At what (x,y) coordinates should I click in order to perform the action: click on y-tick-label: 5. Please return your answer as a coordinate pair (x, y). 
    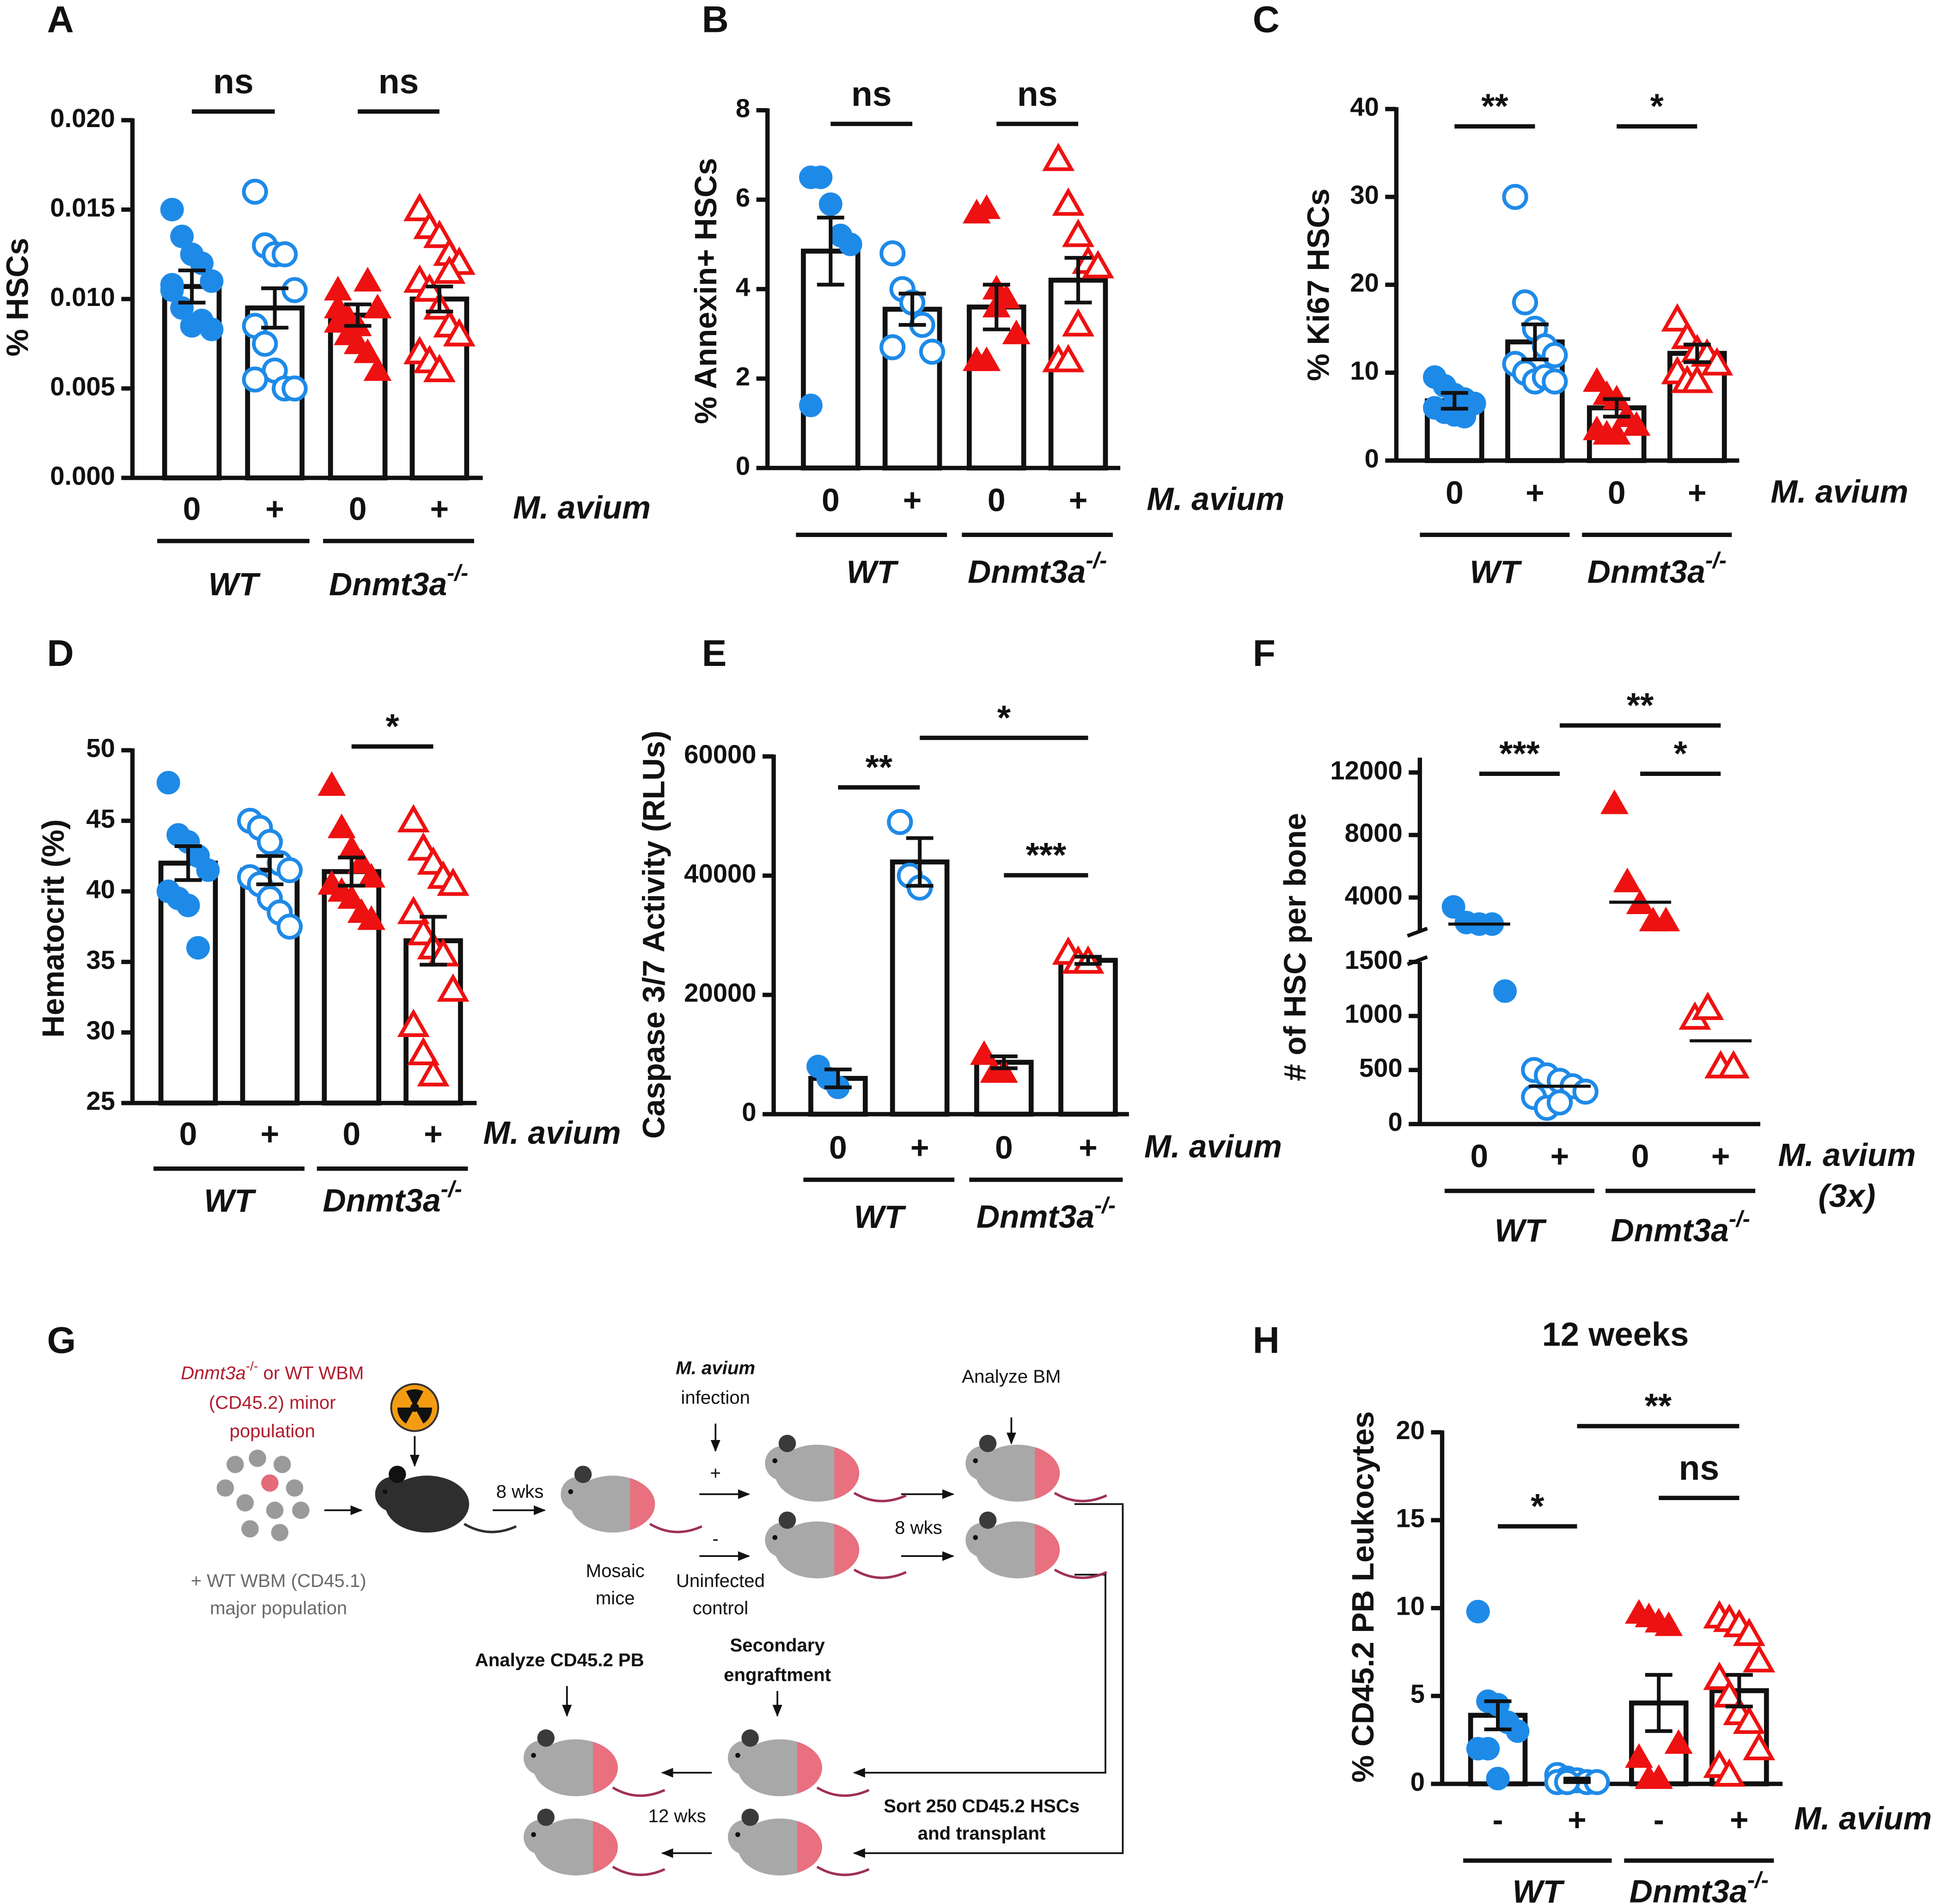
    Looking at the image, I should click on (1417, 1694).